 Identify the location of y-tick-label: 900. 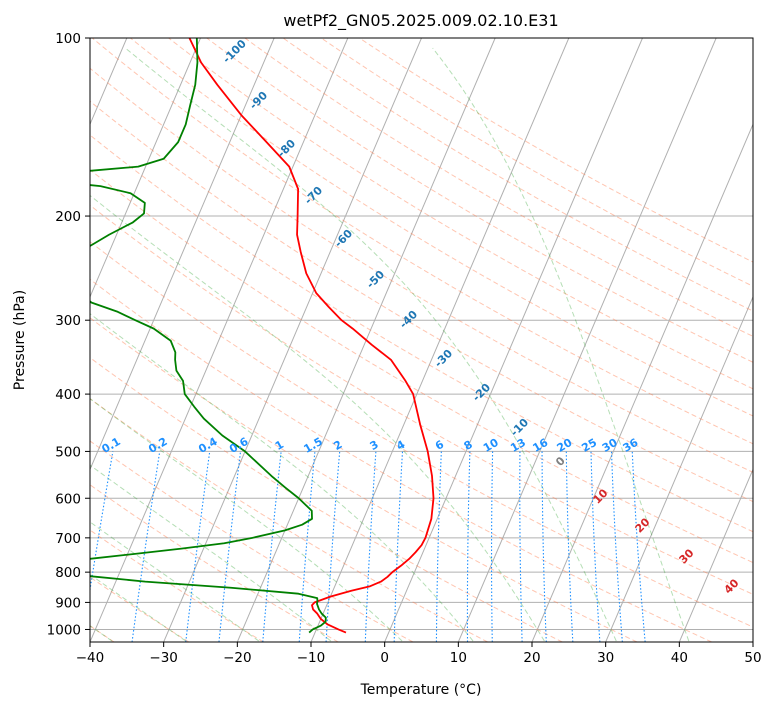
(68, 603).